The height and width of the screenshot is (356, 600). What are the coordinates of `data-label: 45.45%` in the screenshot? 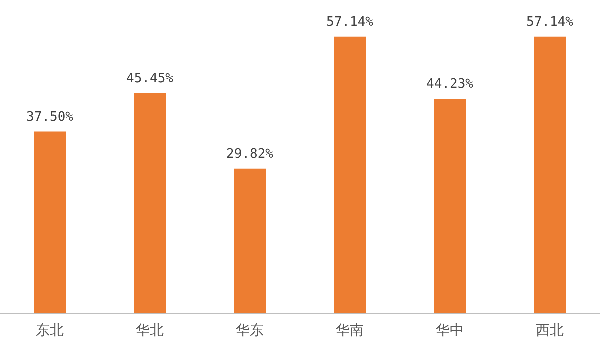 It's located at (150, 78).